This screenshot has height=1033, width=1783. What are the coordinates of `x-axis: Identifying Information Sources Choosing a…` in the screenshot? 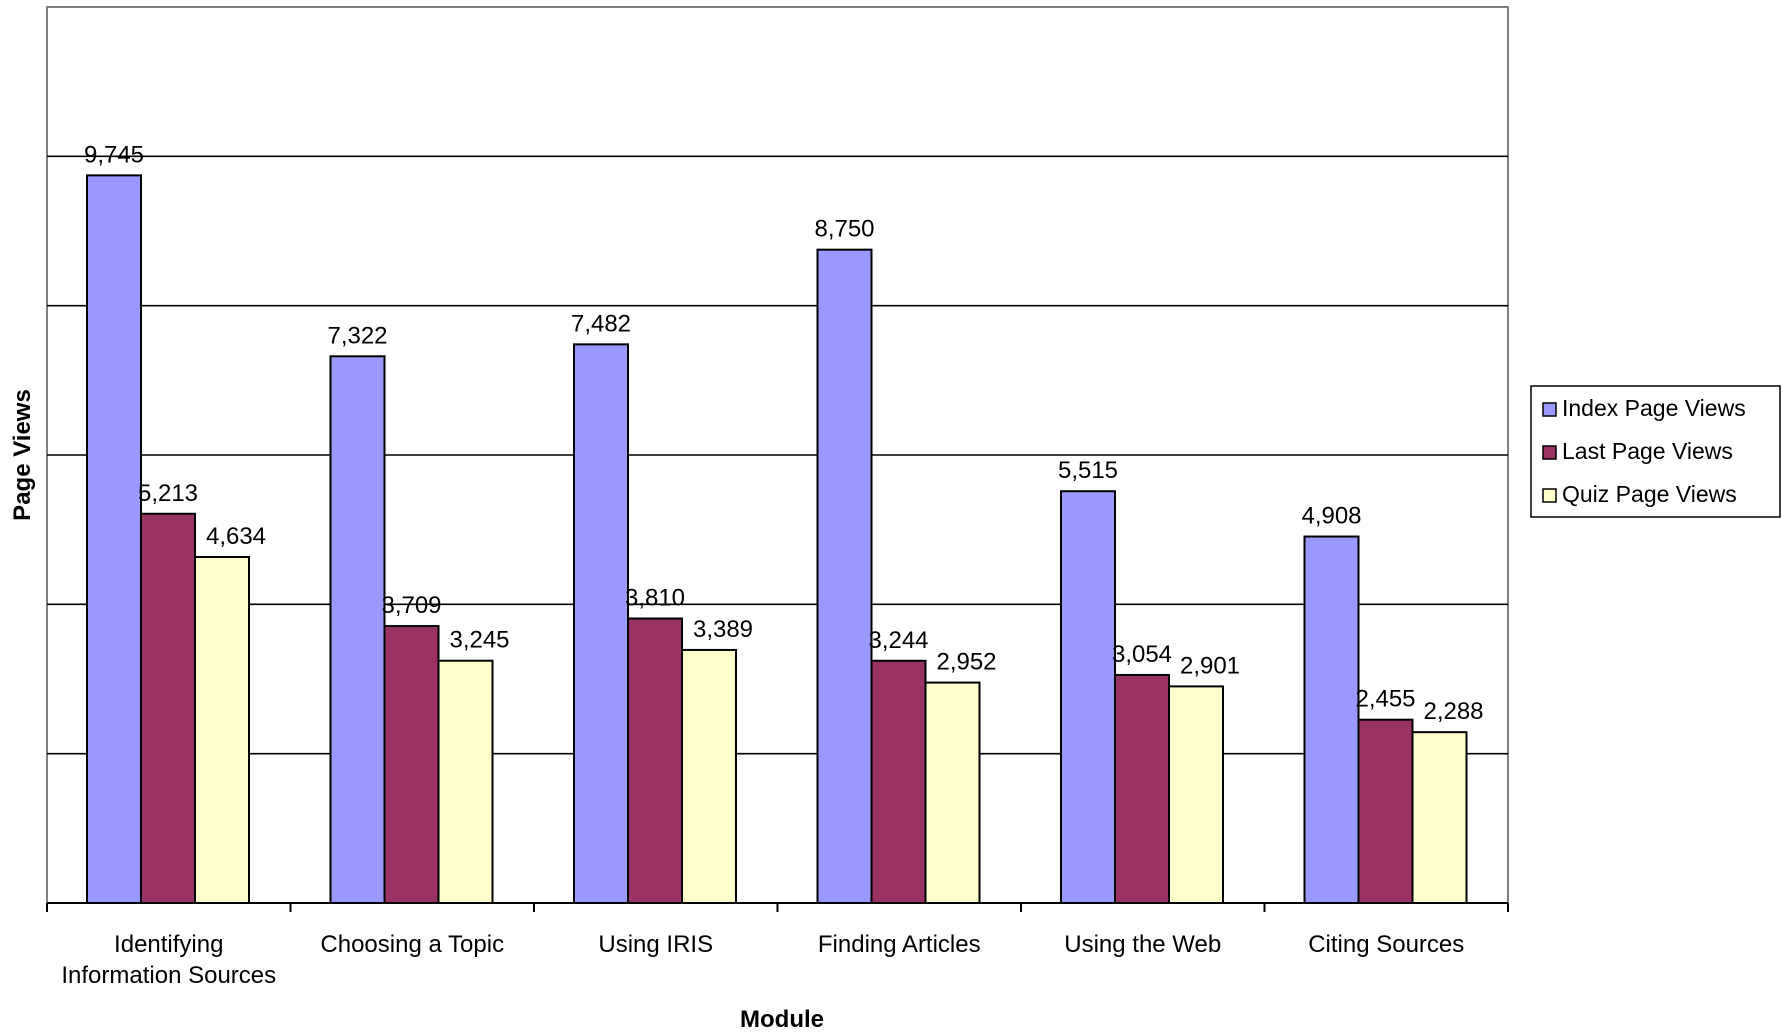 It's located at (777, 945).